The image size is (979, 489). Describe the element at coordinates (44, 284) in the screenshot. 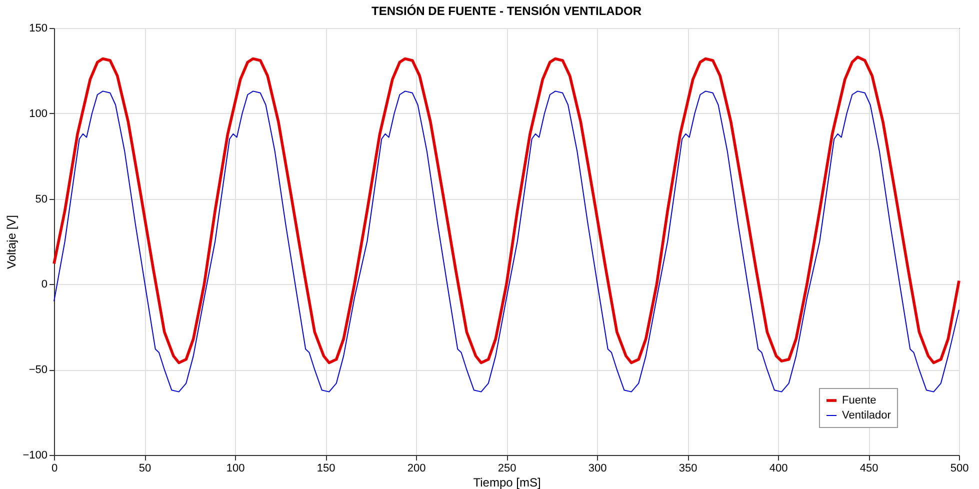

I see `y-tick-label: 0` at that location.